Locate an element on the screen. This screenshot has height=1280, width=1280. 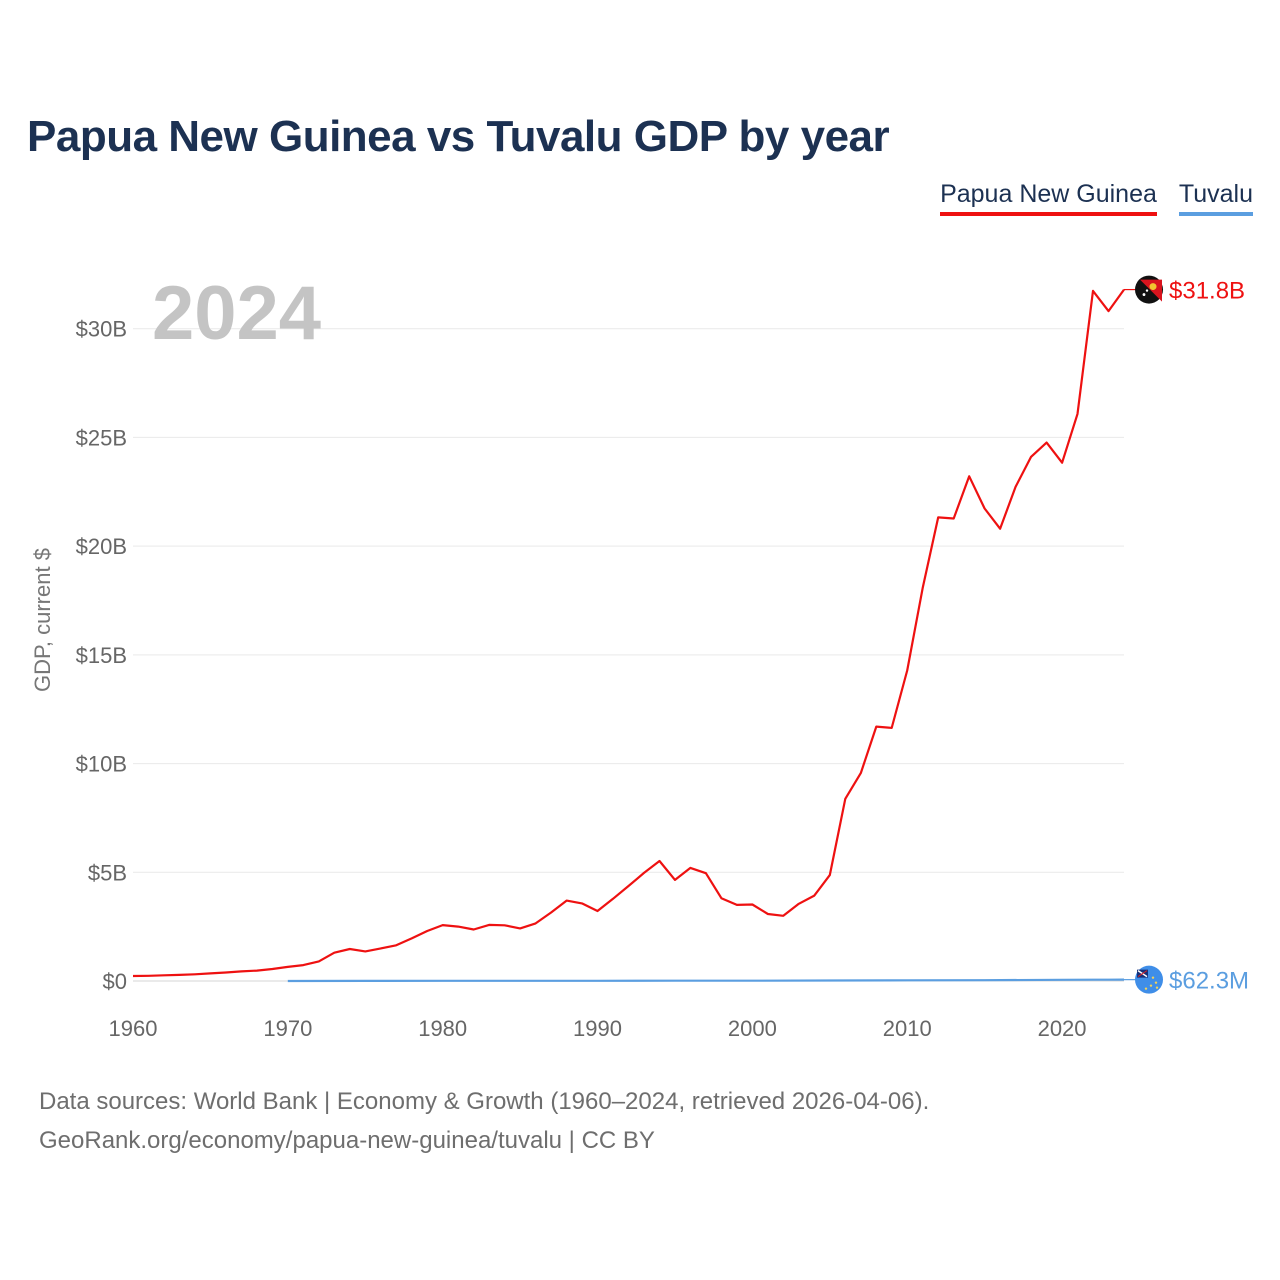
end-markers: $31.8B $62.3M is located at coordinates (1186, 635).